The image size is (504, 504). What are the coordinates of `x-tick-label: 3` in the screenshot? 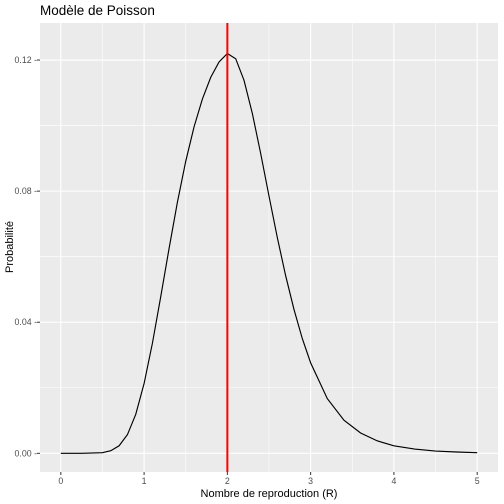 It's located at (310, 481).